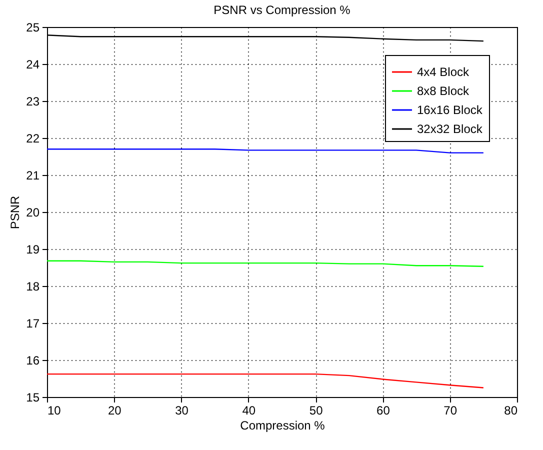 The width and height of the screenshot is (543, 450). Describe the element at coordinates (282, 10) in the screenshot. I see `chart-title: PSNR vs Compression %` at that location.